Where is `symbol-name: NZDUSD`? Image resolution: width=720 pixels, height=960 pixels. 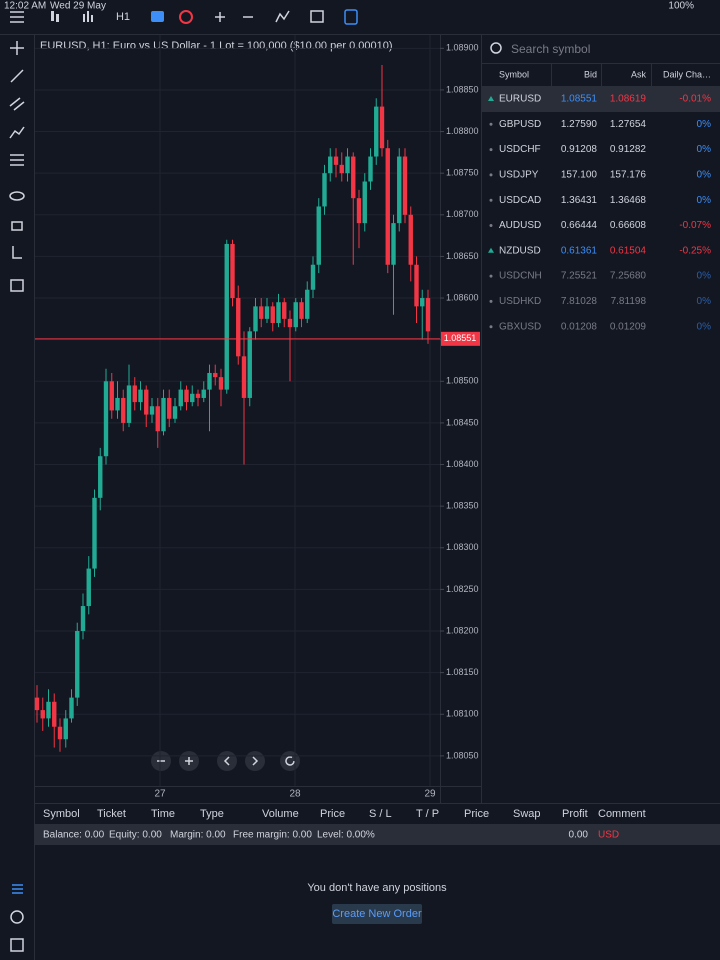 symbol-name: NZDUSD is located at coordinates (520, 250).